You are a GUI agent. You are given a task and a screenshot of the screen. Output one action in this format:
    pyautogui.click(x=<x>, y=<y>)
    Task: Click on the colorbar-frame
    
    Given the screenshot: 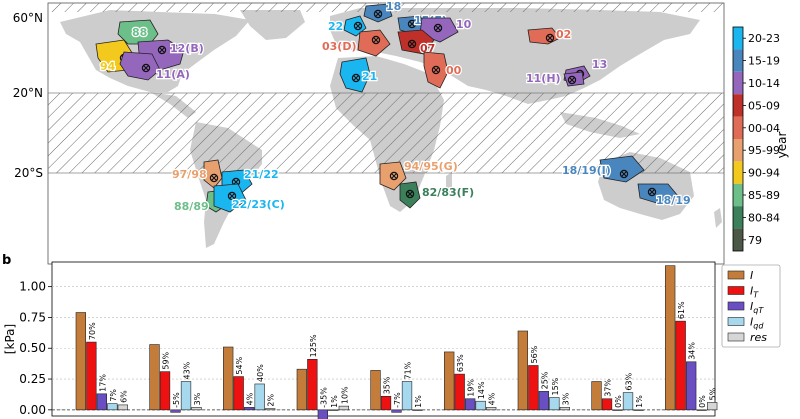 What is the action you would take?
    pyautogui.click(x=738, y=139)
    